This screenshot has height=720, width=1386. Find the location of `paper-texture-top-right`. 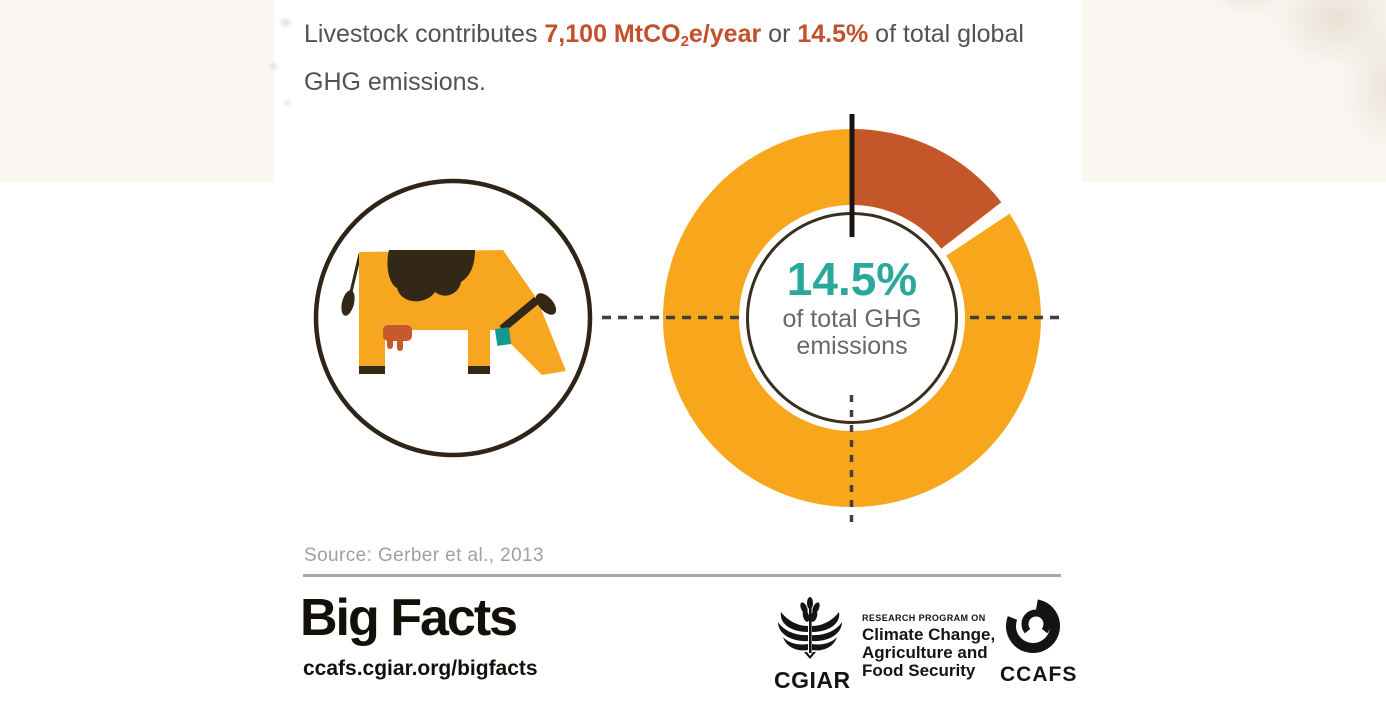

paper-texture-top-right is located at coordinates (1268, 91).